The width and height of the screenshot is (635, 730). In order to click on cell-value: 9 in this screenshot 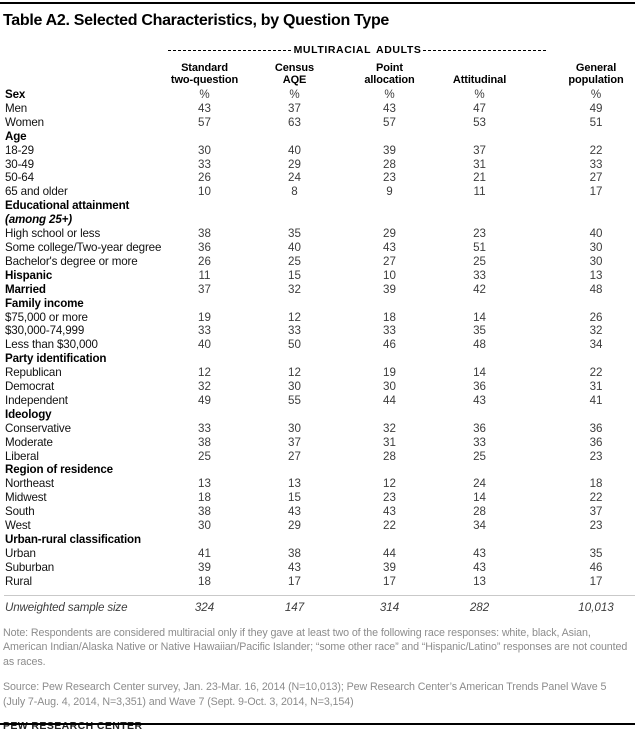, I will do `click(389, 192)`.